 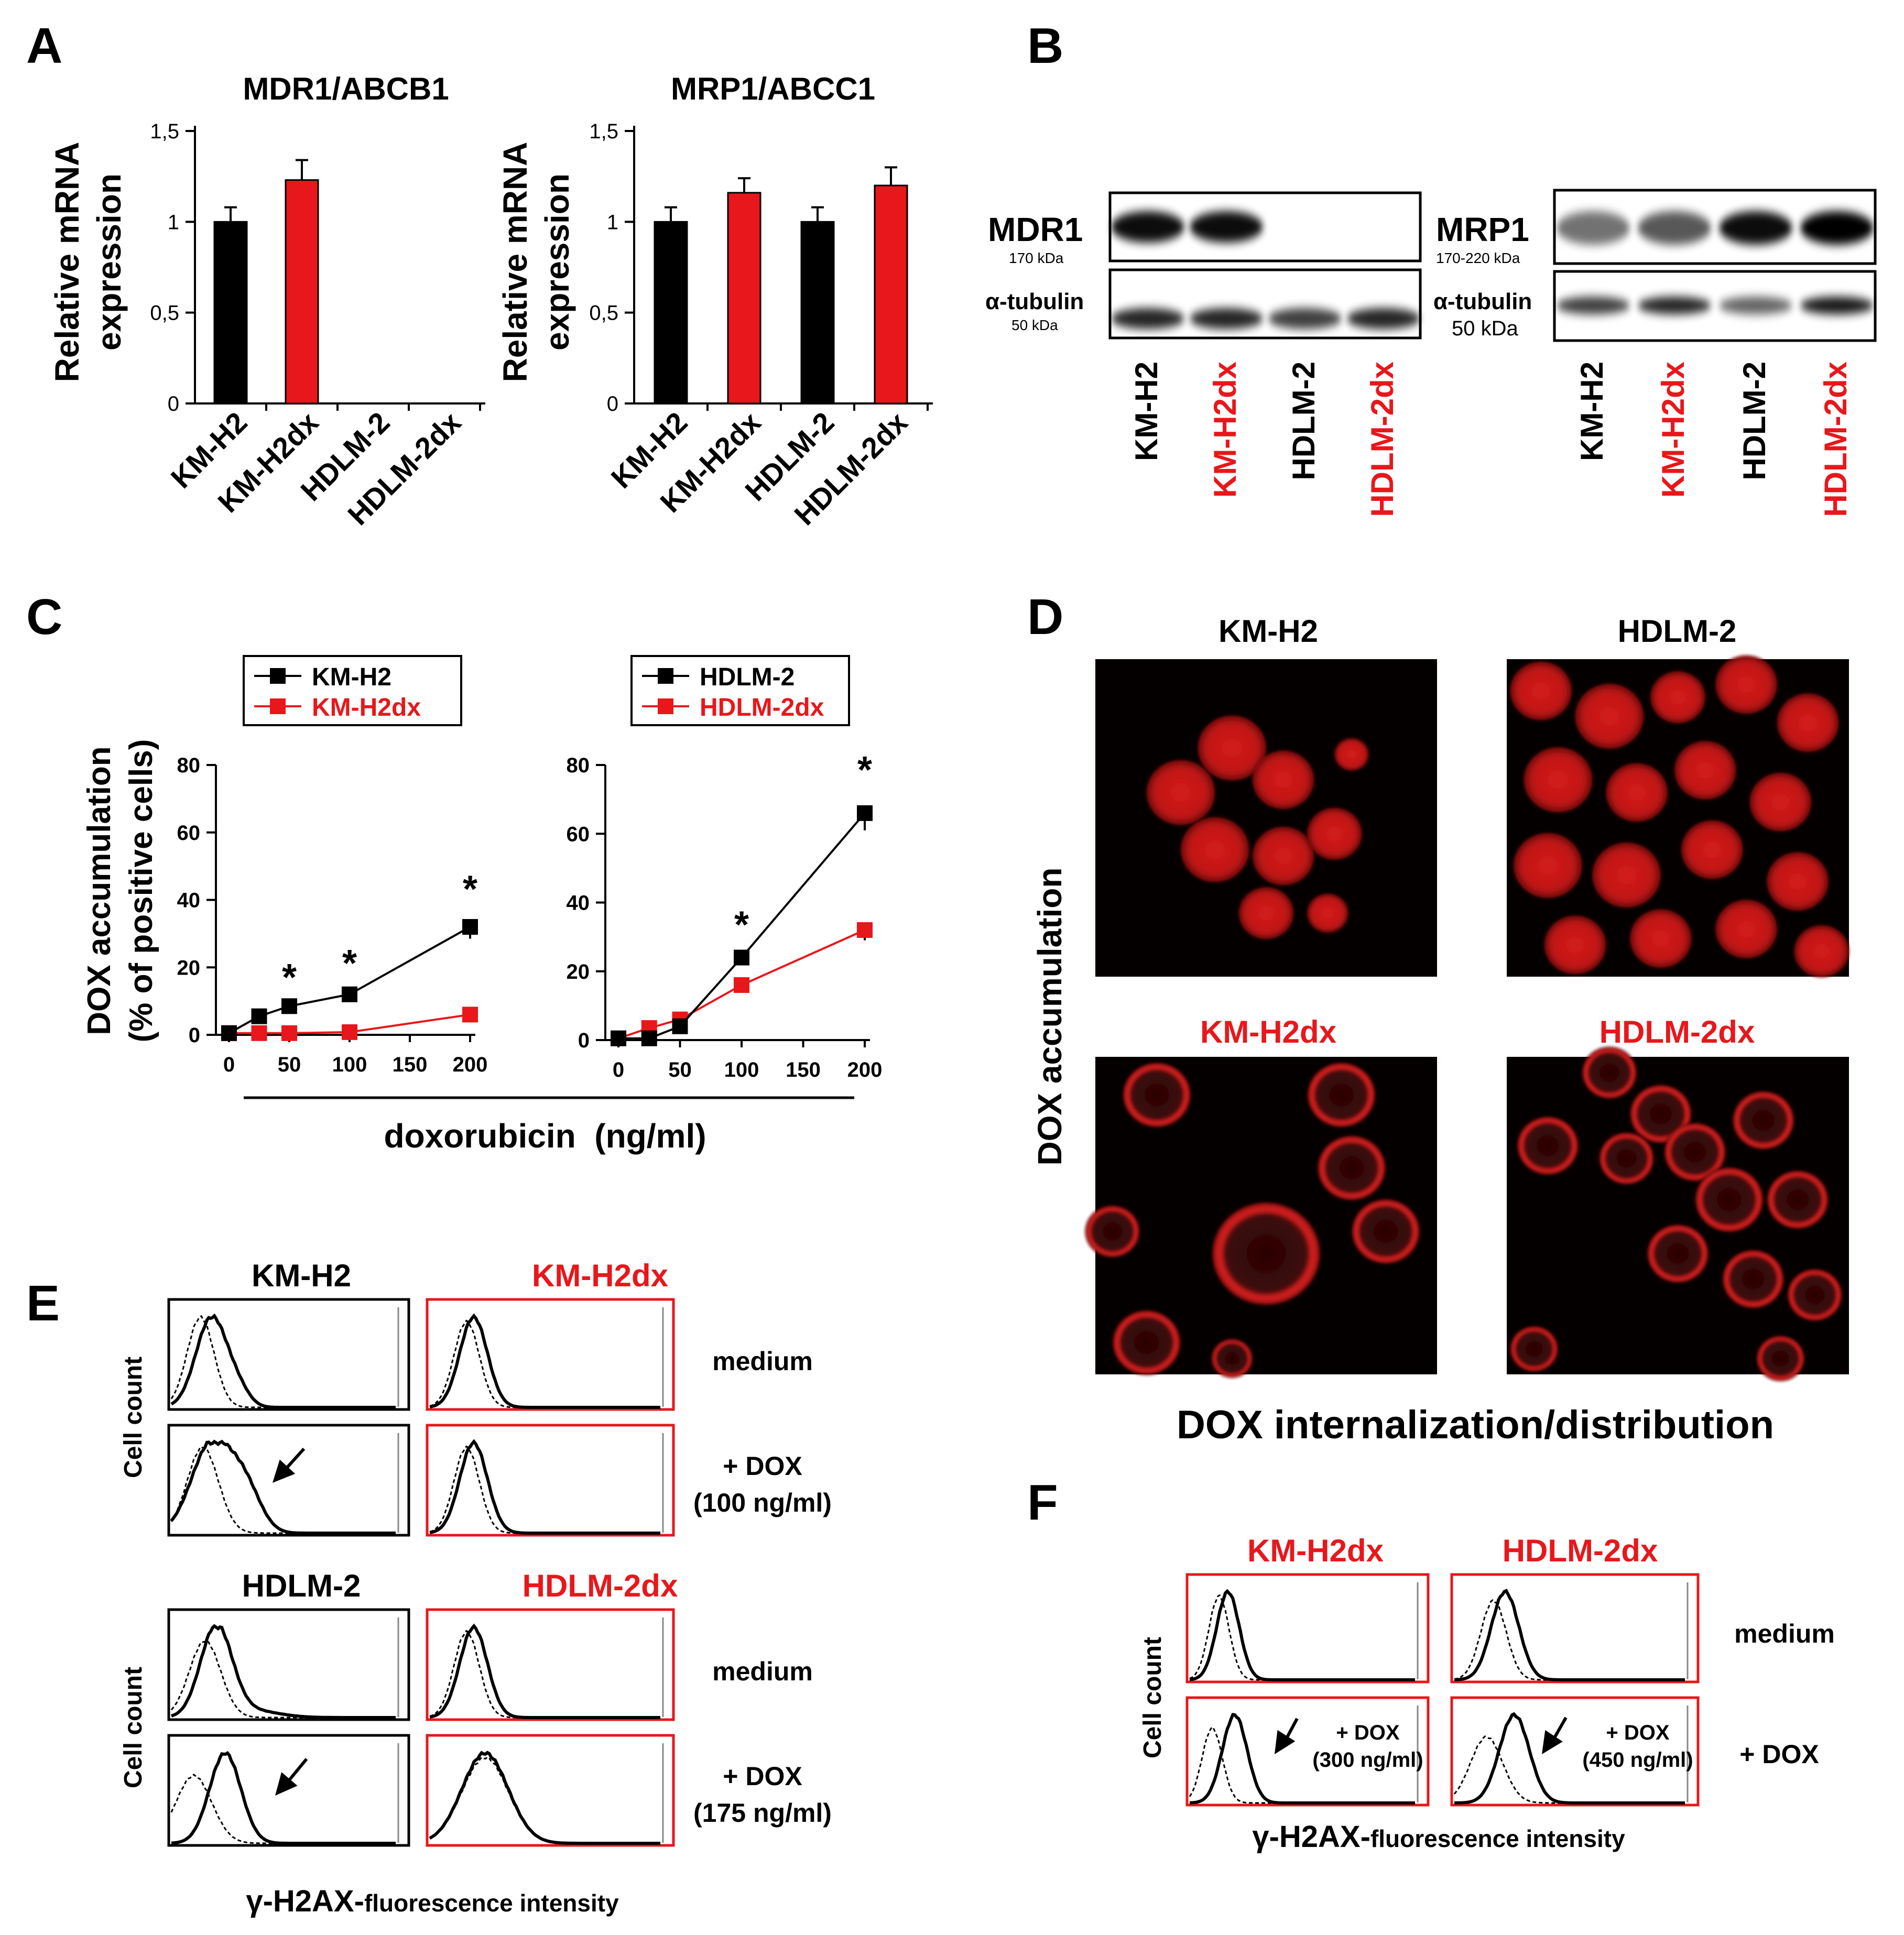 What do you see at coordinates (1553, 1742) in the screenshot?
I see `arrow-head` at bounding box center [1553, 1742].